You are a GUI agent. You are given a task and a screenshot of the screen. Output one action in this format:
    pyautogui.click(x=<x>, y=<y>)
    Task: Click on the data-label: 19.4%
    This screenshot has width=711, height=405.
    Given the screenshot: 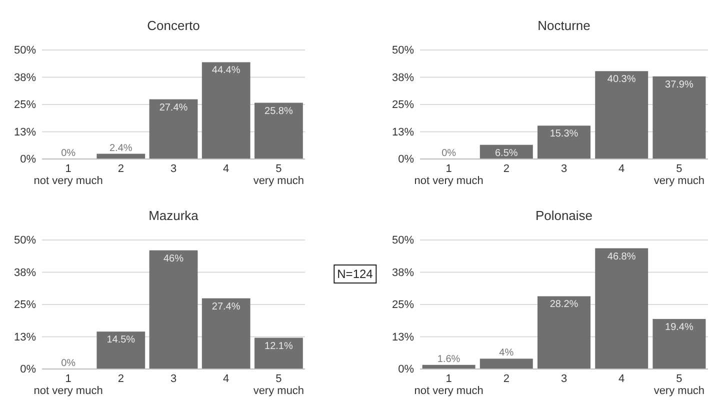 What is the action you would take?
    pyautogui.click(x=679, y=327)
    